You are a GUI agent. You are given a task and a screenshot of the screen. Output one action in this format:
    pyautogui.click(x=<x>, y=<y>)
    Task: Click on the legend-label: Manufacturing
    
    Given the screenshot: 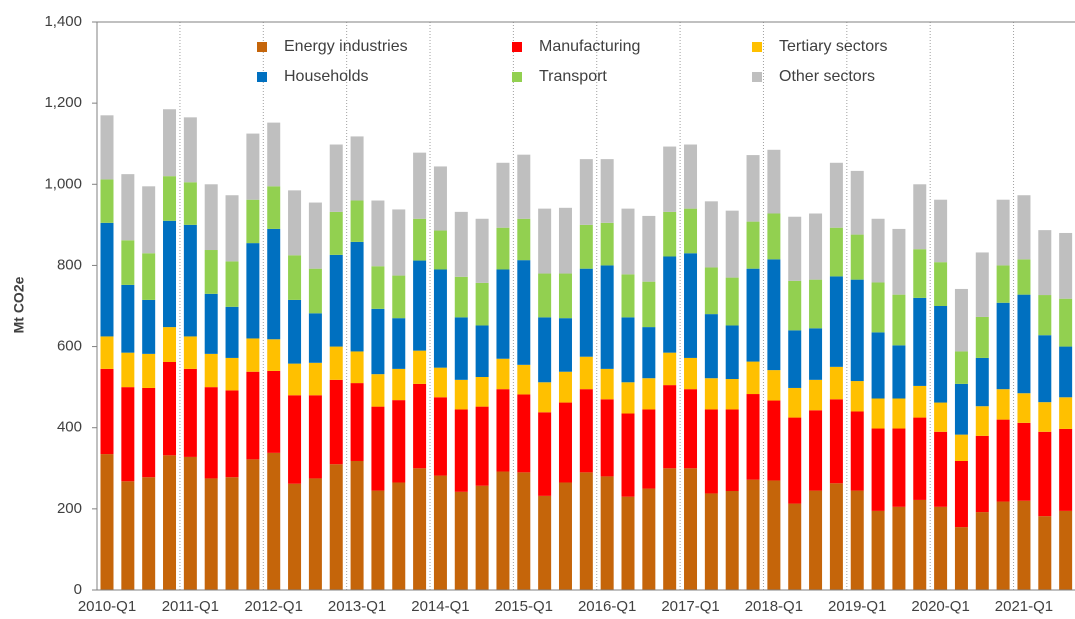 What is the action you would take?
    pyautogui.click(x=589, y=46)
    